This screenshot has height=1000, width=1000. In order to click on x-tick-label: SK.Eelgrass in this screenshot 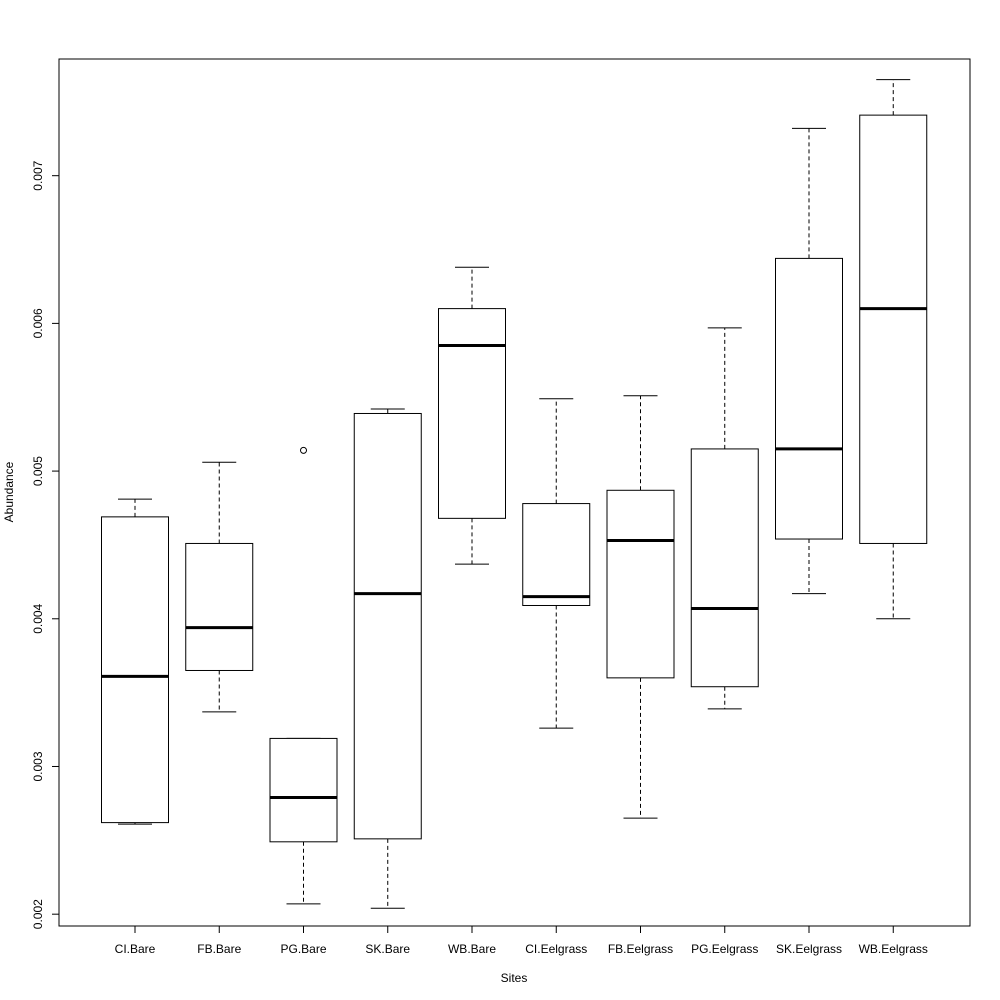, I will do `click(809, 949)`.